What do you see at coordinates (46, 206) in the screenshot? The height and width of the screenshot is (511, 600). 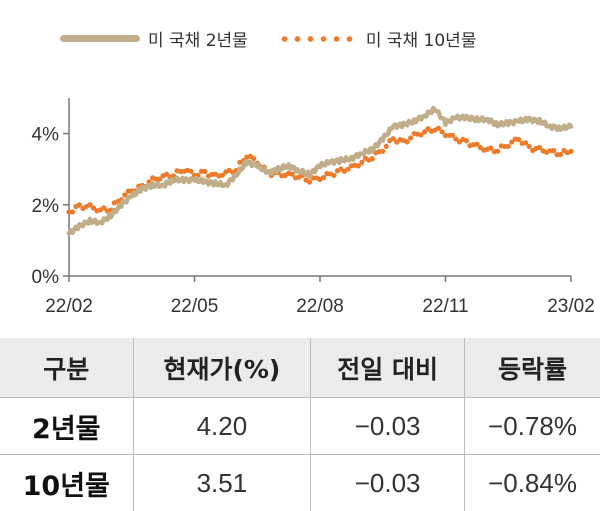 I see `y-tick-label: 2%` at bounding box center [46, 206].